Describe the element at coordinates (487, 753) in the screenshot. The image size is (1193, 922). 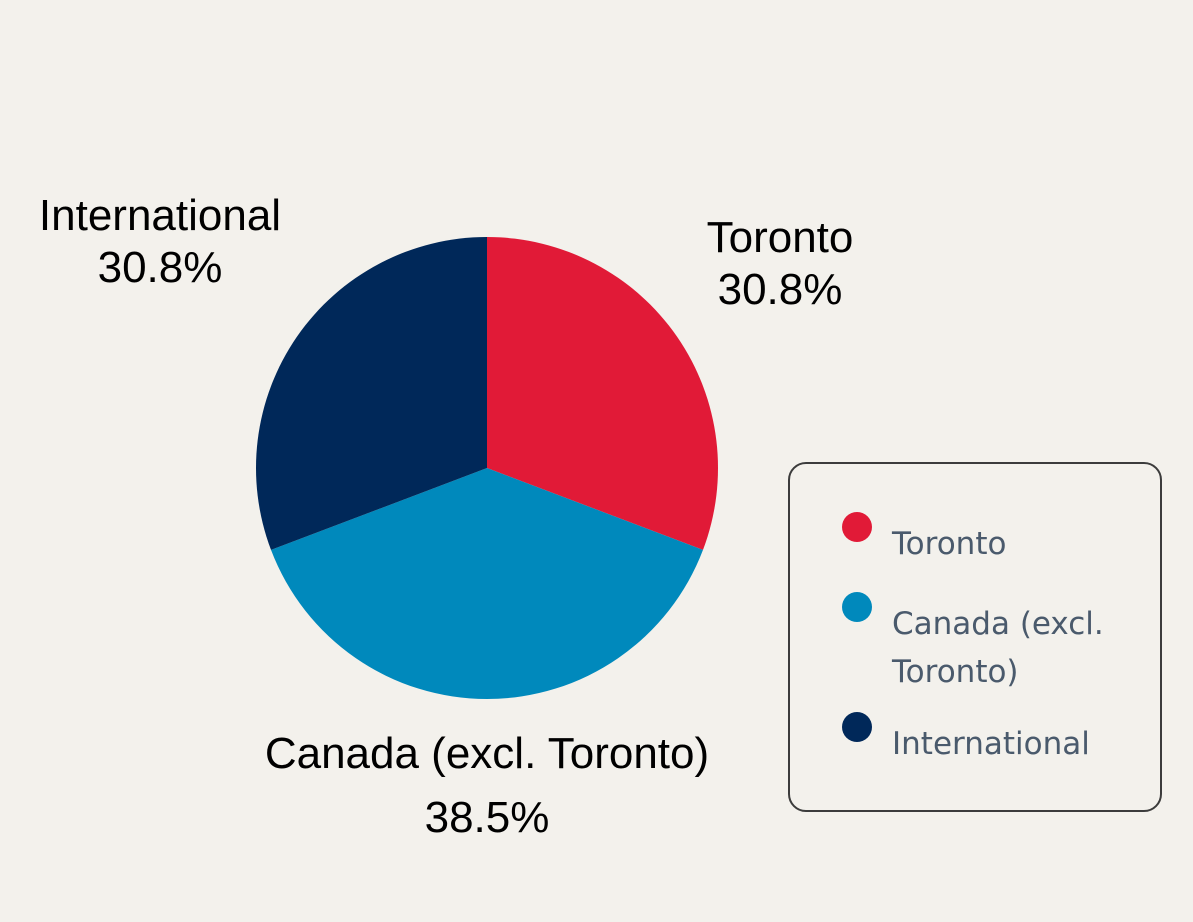
I see `label-canada-name: Canada (excl. Toronto)` at that location.